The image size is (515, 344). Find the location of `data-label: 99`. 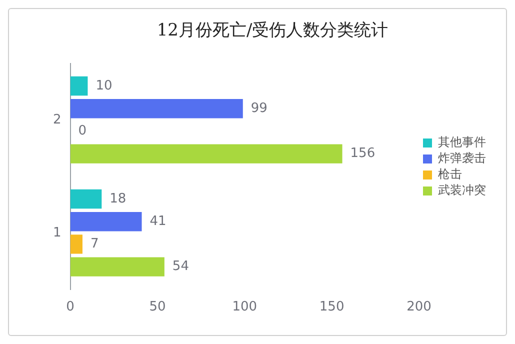

data-label: 99 is located at coordinates (259, 108).